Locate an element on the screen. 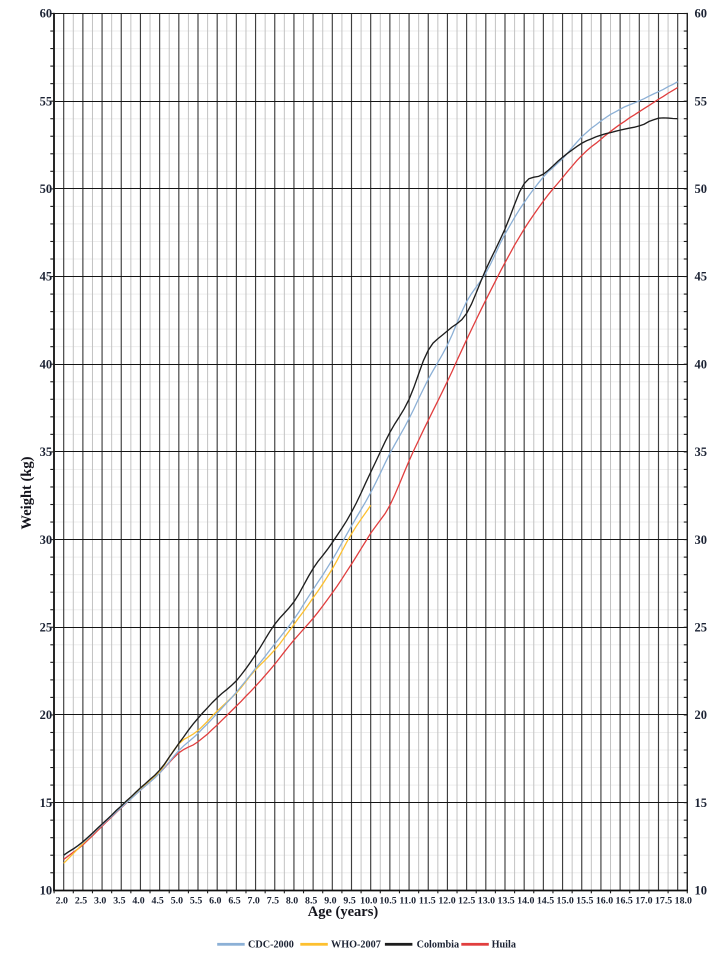  svg-text: 3.0 is located at coordinates (100, 901).